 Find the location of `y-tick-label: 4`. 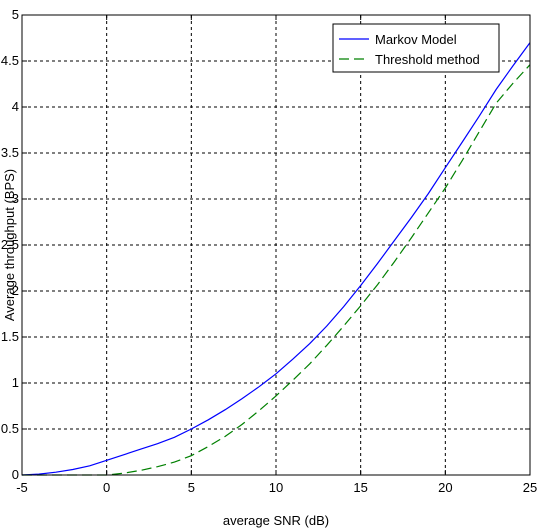

y-tick-label: 4 is located at coordinates (15, 106).